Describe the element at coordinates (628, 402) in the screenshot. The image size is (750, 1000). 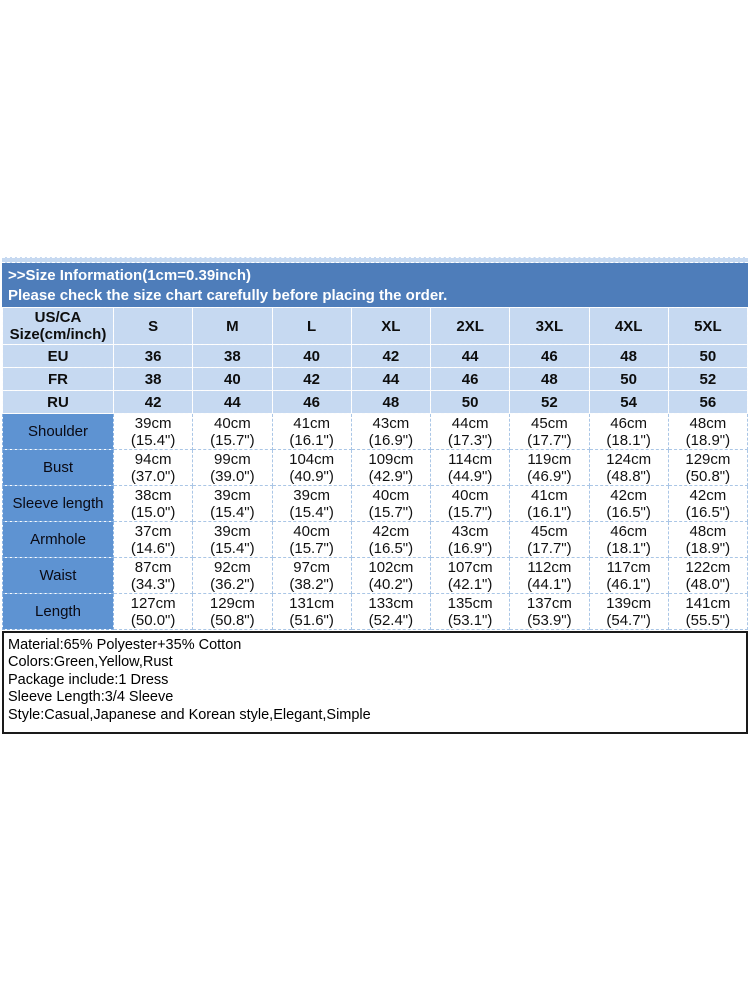
I see `region-size-value: 54` at that location.